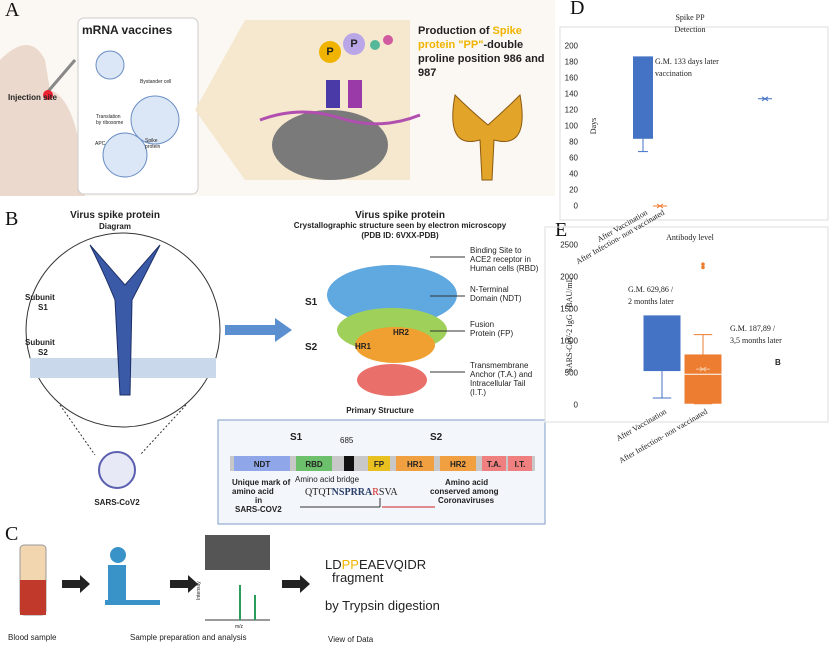 This screenshot has height=662, width=833. What do you see at coordinates (491, 333) in the screenshot?
I see `annotation: Protein (FP)` at bounding box center [491, 333].